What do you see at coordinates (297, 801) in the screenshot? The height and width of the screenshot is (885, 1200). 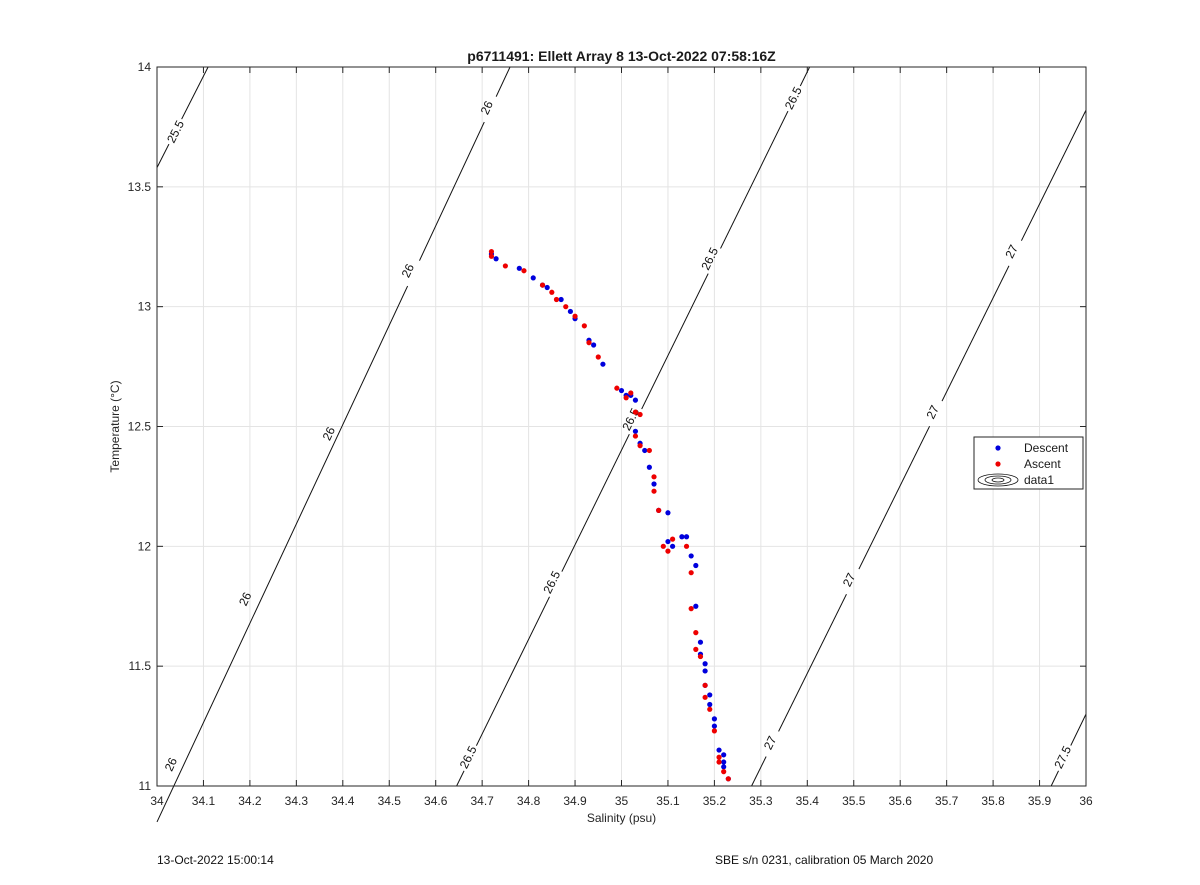 I see `x-tick-label: 34.3` at bounding box center [297, 801].